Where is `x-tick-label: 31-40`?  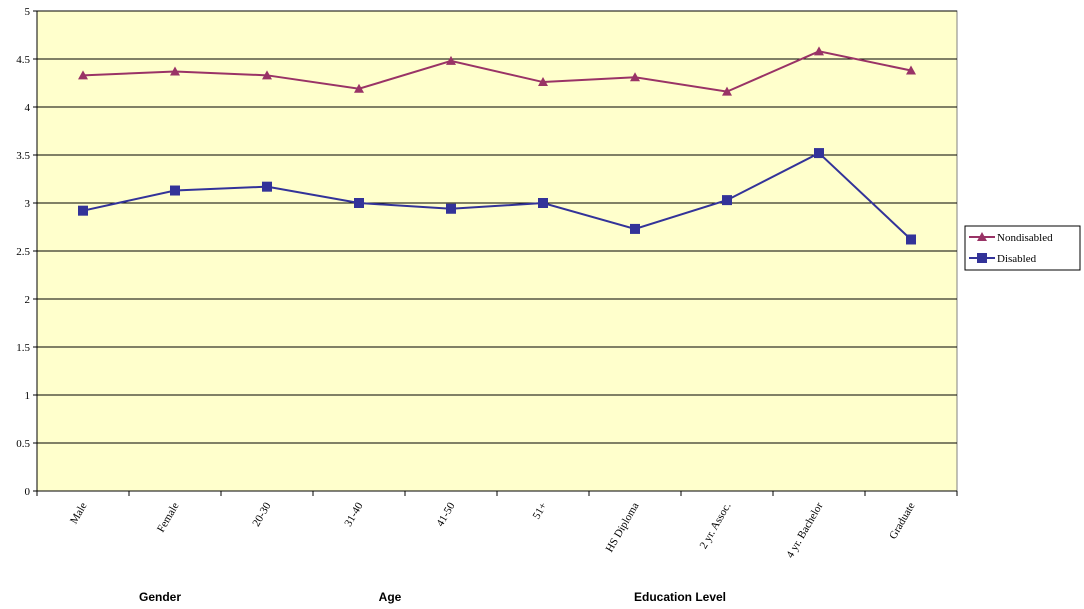 x-tick-label: 31-40 is located at coordinates (353, 514).